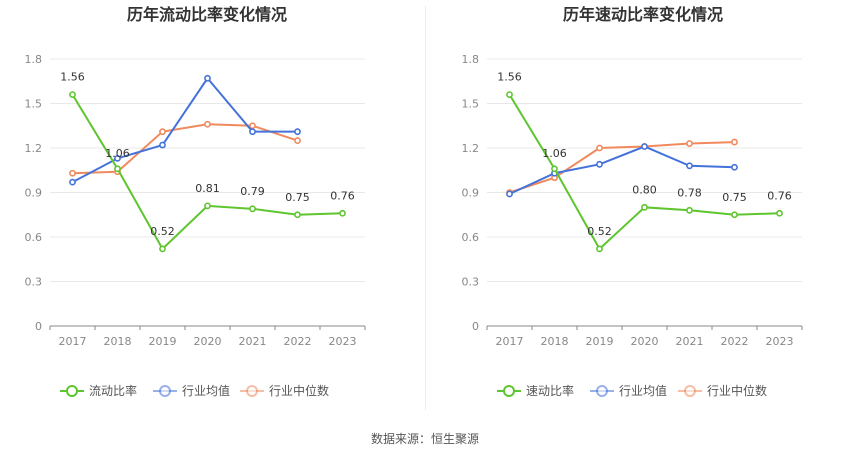 The width and height of the screenshot is (850, 459). I want to click on series-line-company, so click(644, 172).